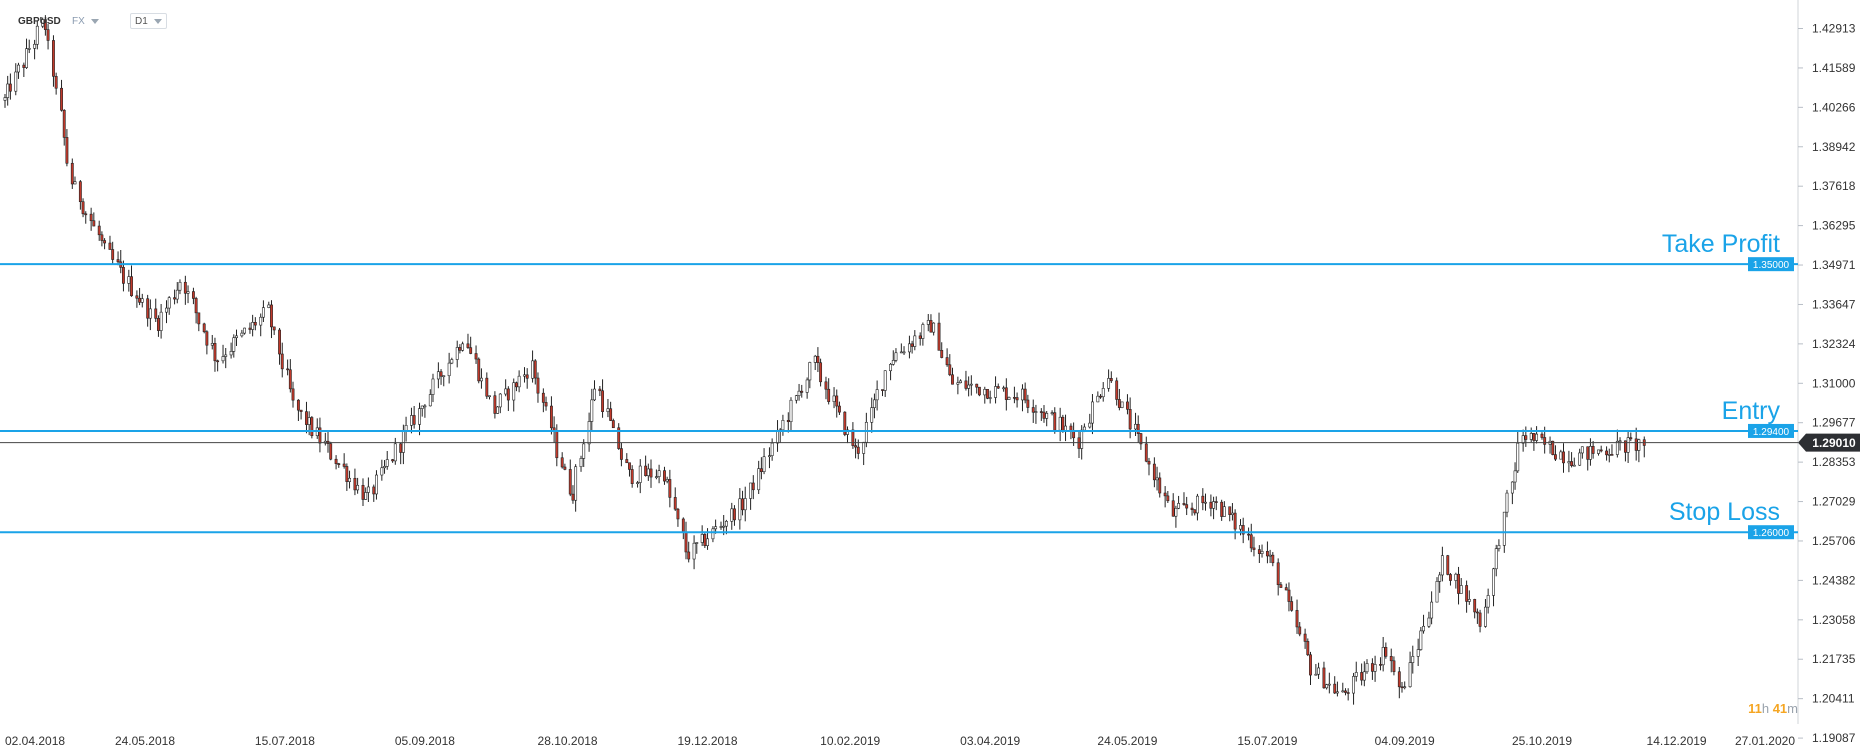 This screenshot has height=756, width=1866. Describe the element at coordinates (1765, 741) in the screenshot. I see `time-tick-label-13: 27.01.2020` at that location.